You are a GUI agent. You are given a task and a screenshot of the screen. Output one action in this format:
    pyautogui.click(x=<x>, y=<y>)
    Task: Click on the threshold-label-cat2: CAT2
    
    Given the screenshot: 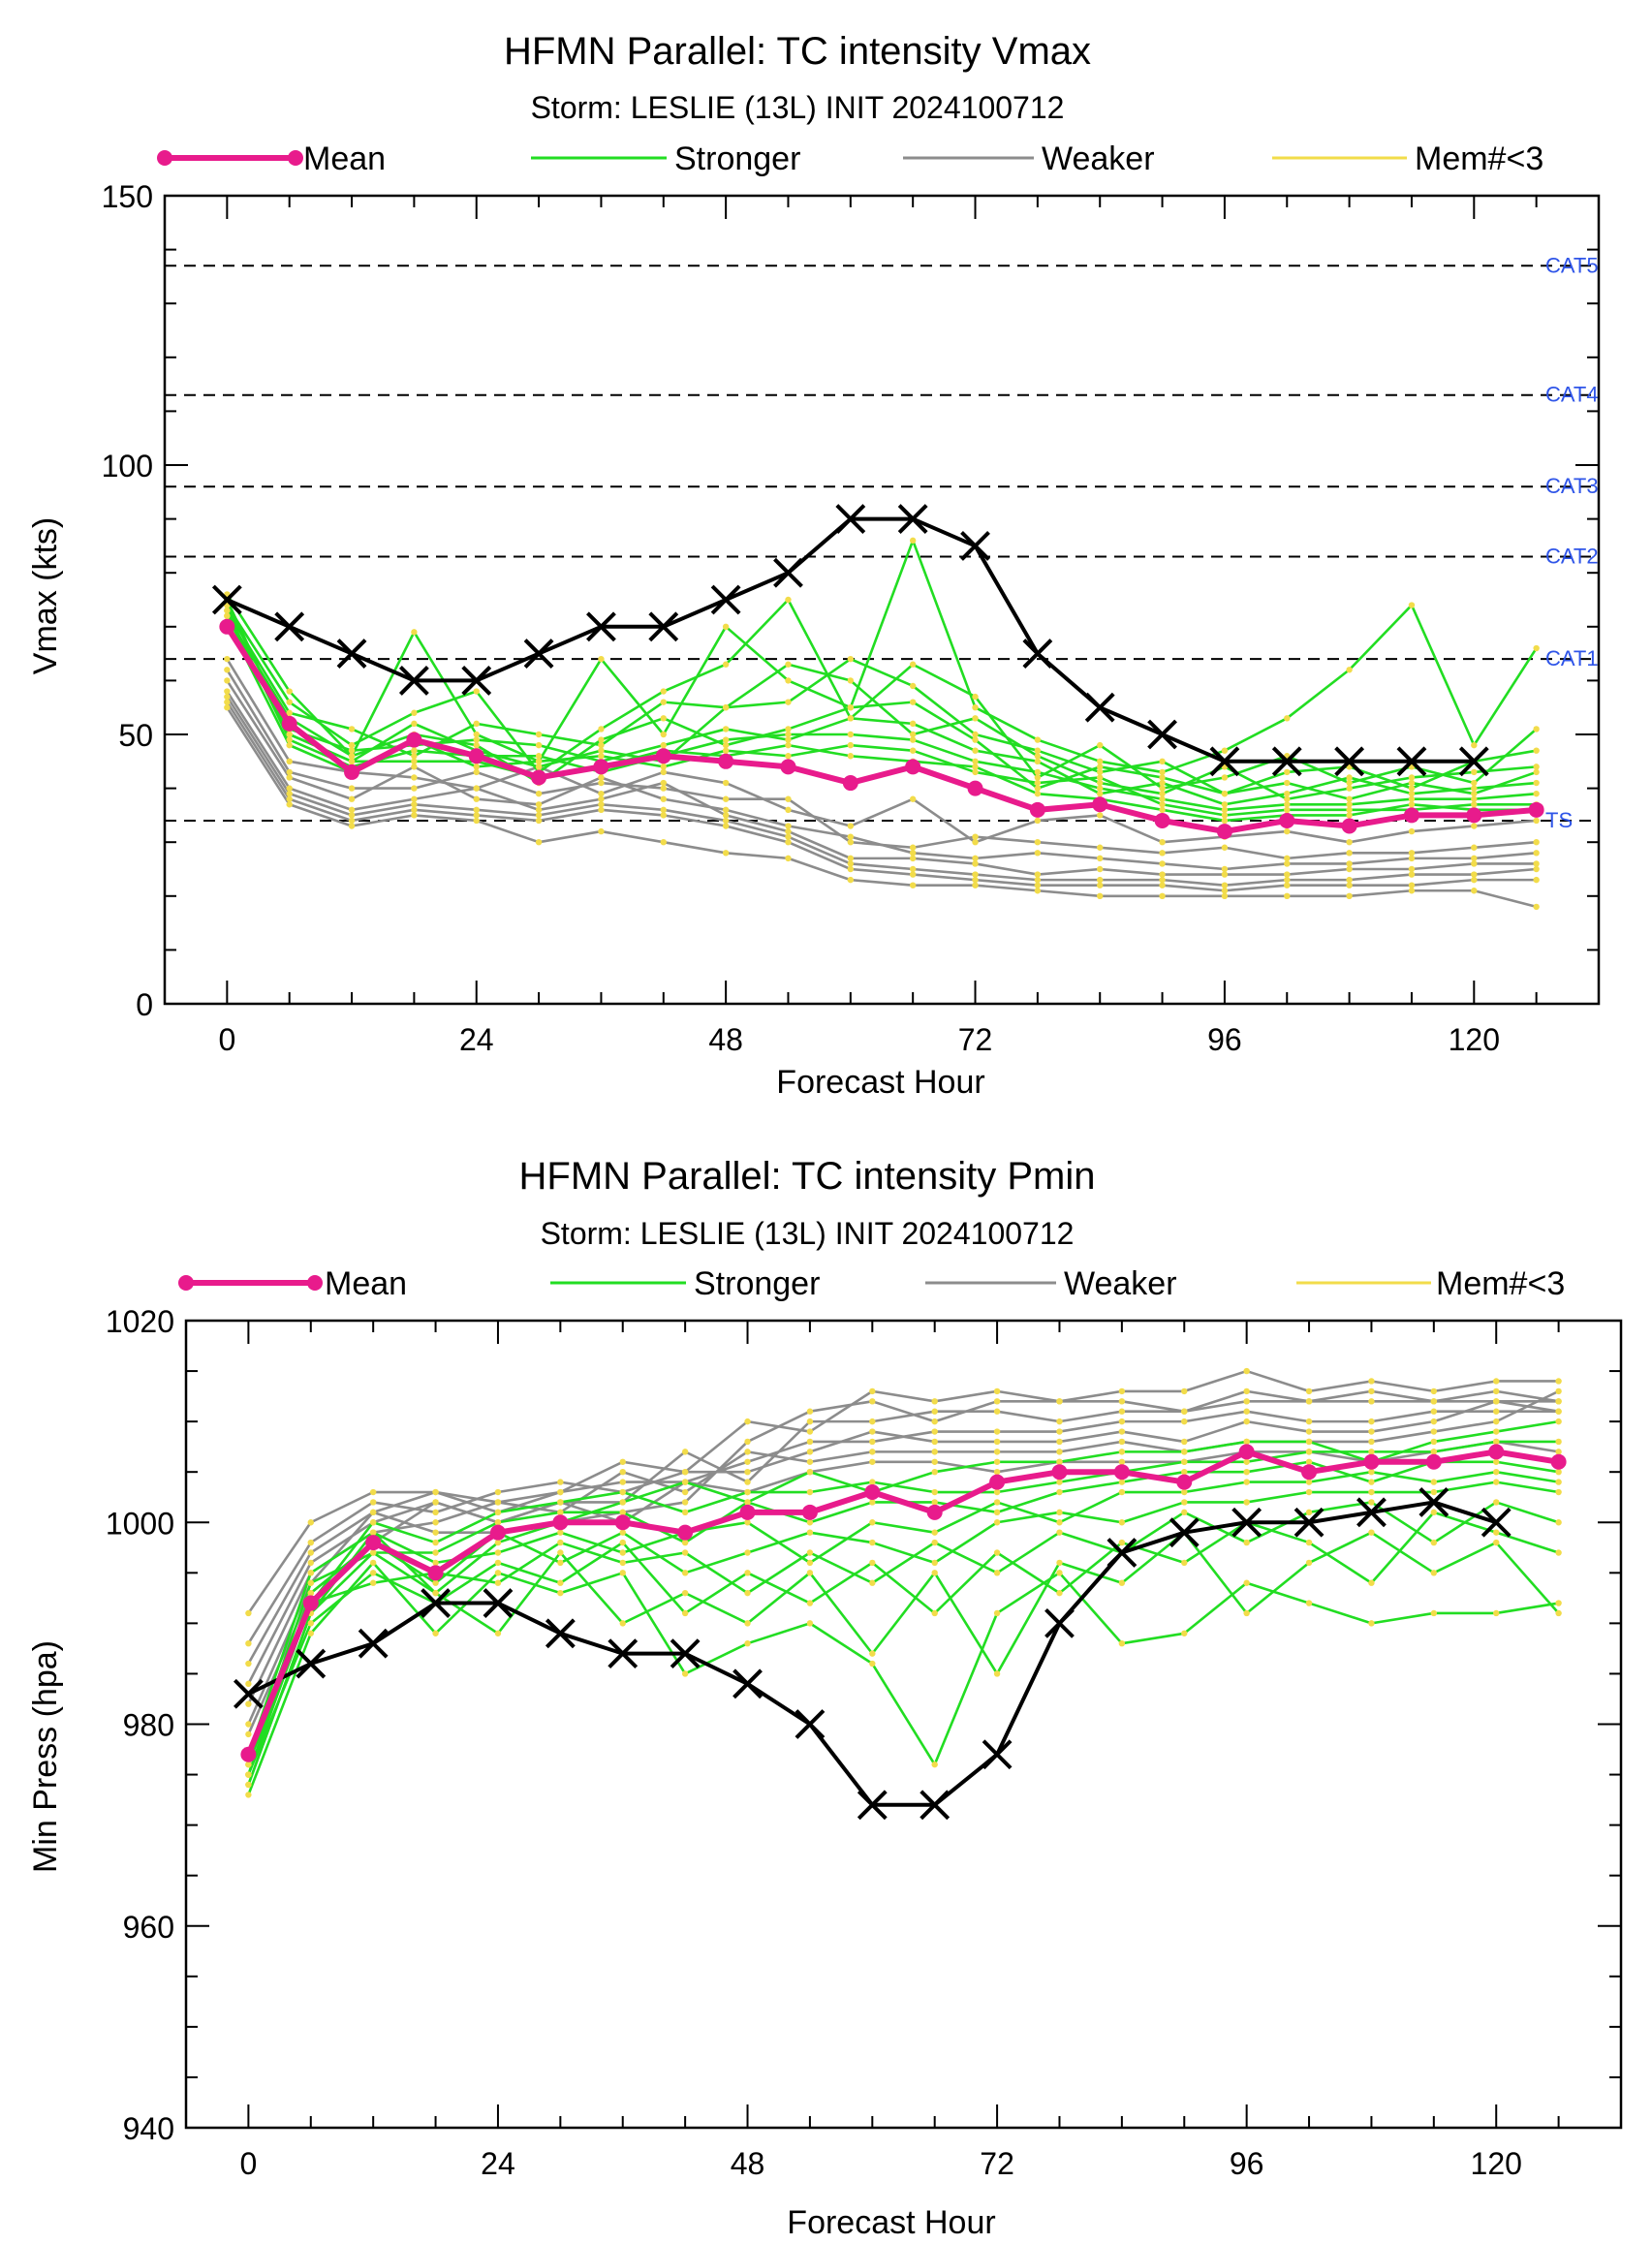 What is the action you would take?
    pyautogui.click(x=1572, y=557)
    